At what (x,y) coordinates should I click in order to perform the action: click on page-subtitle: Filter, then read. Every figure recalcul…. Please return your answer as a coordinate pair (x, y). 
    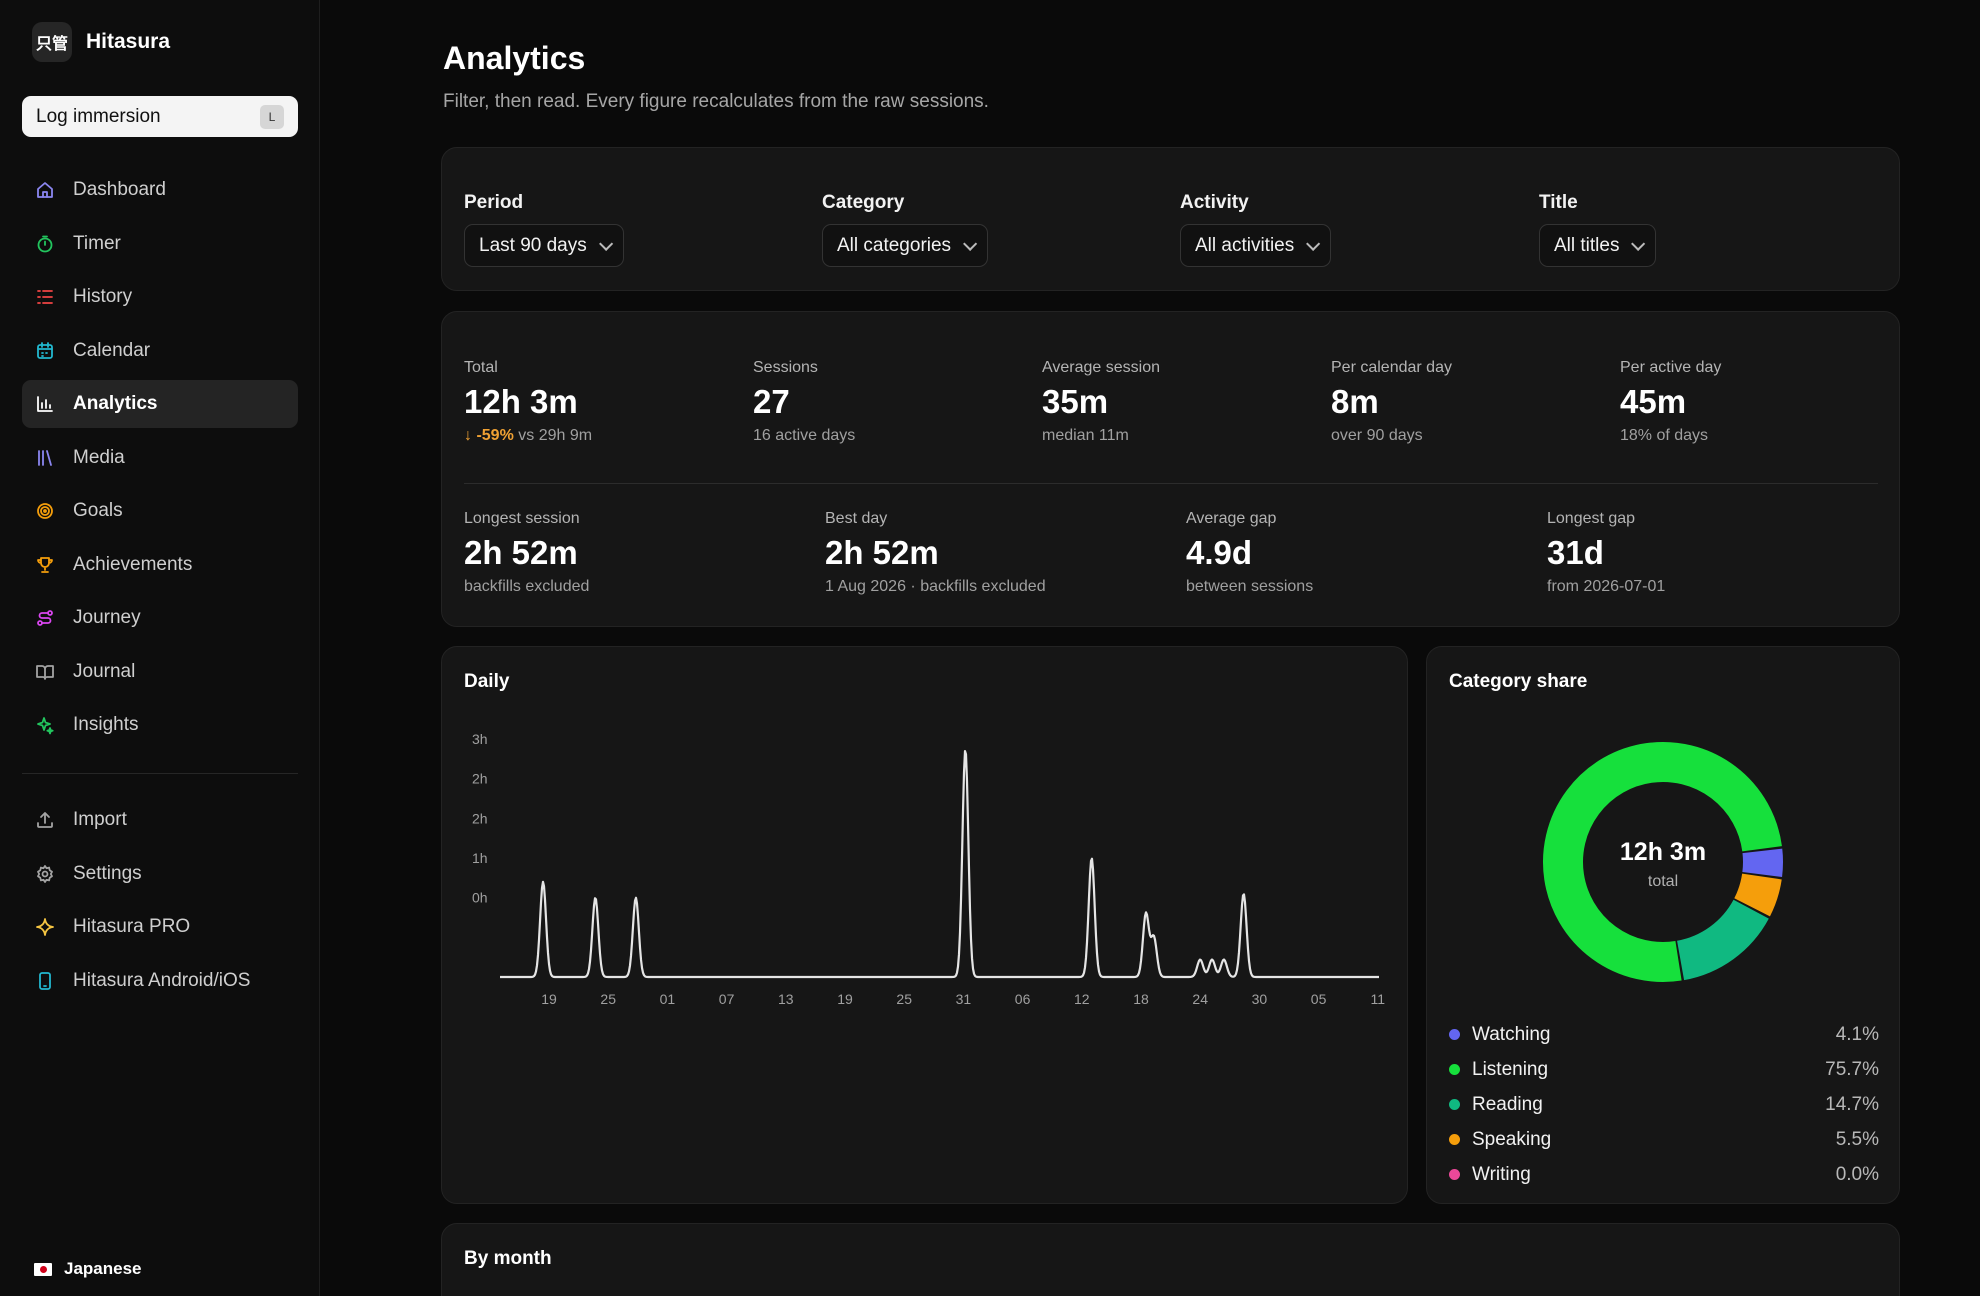
    Looking at the image, I should click on (716, 101).